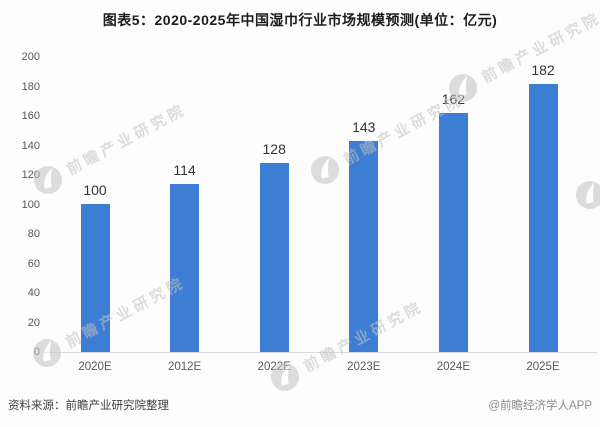 This screenshot has width=600, height=427. What do you see at coordinates (88, 406) in the screenshot?
I see `source-note: 资料来源：前瞻产业研究院整理` at bounding box center [88, 406].